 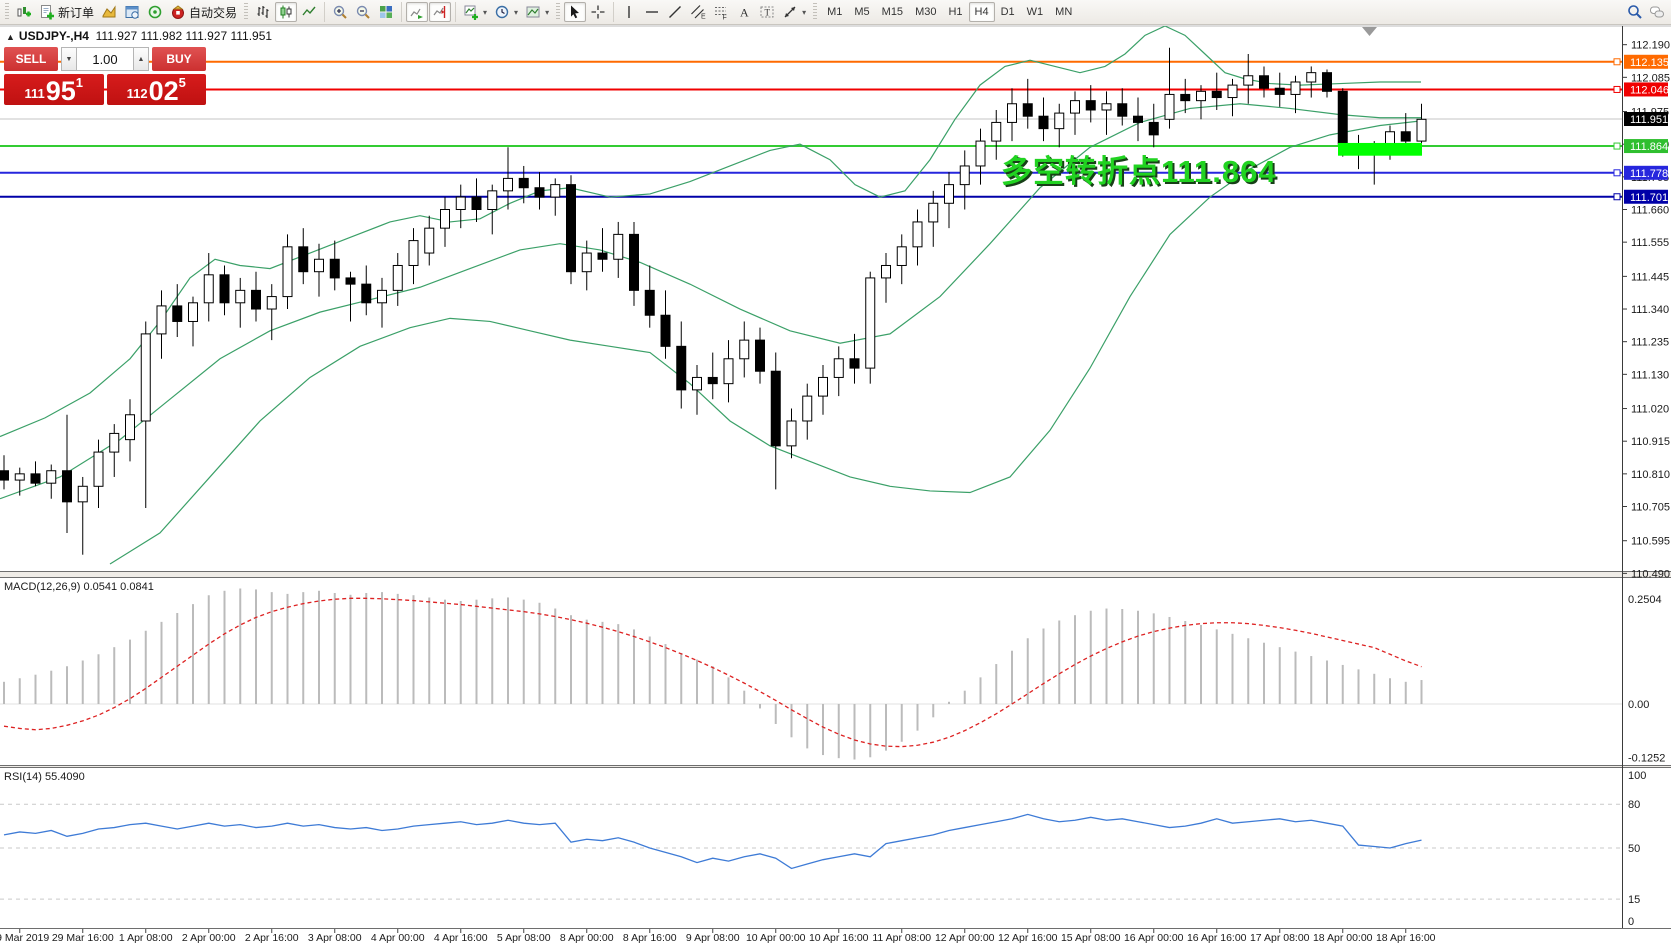 I want to click on signals-button, so click(x=155, y=12).